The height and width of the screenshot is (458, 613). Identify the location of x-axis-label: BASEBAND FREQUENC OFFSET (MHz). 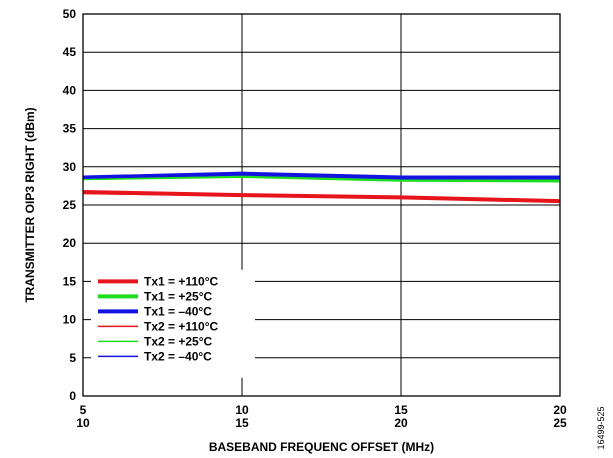
(321, 447).